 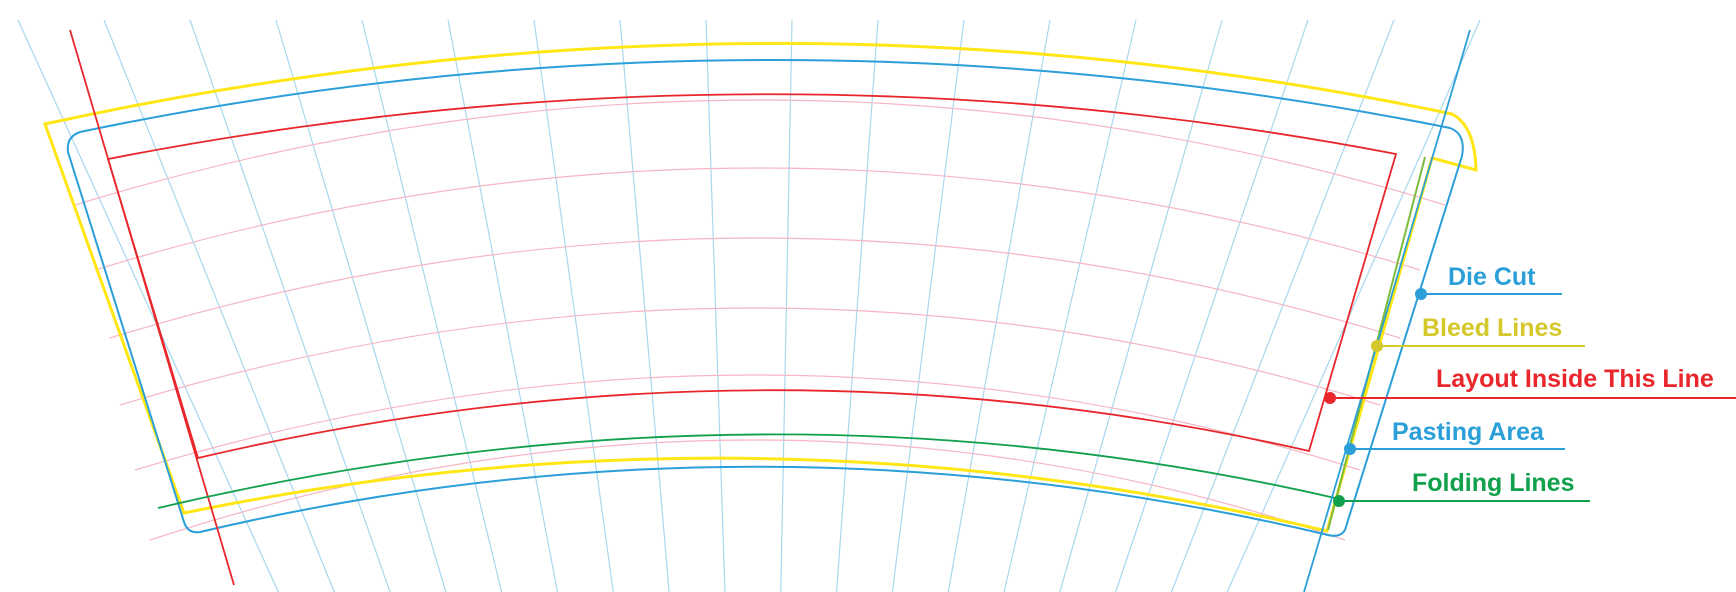 What do you see at coordinates (152, 307) in the screenshot?
I see `safe-area-extension-line` at bounding box center [152, 307].